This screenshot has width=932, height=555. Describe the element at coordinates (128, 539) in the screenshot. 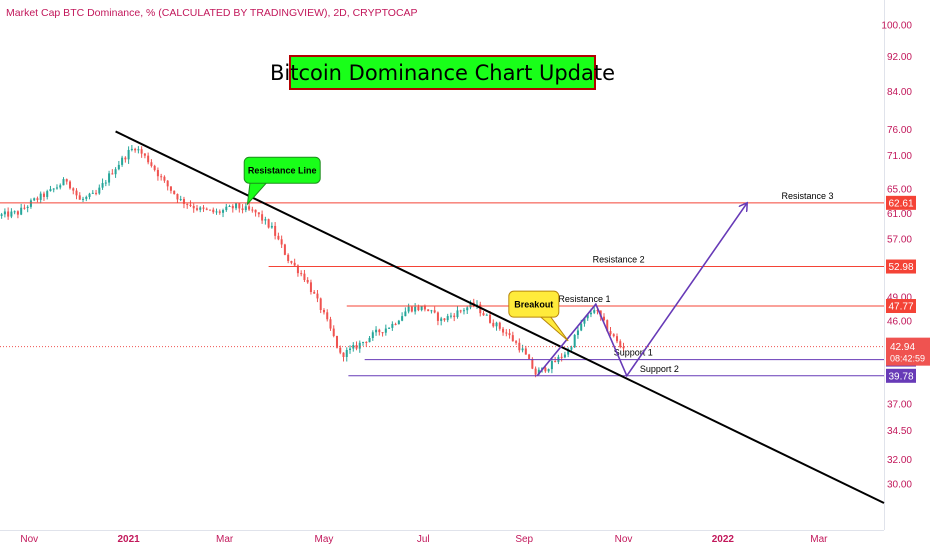

I see `x-tick-label: 2021` at that location.